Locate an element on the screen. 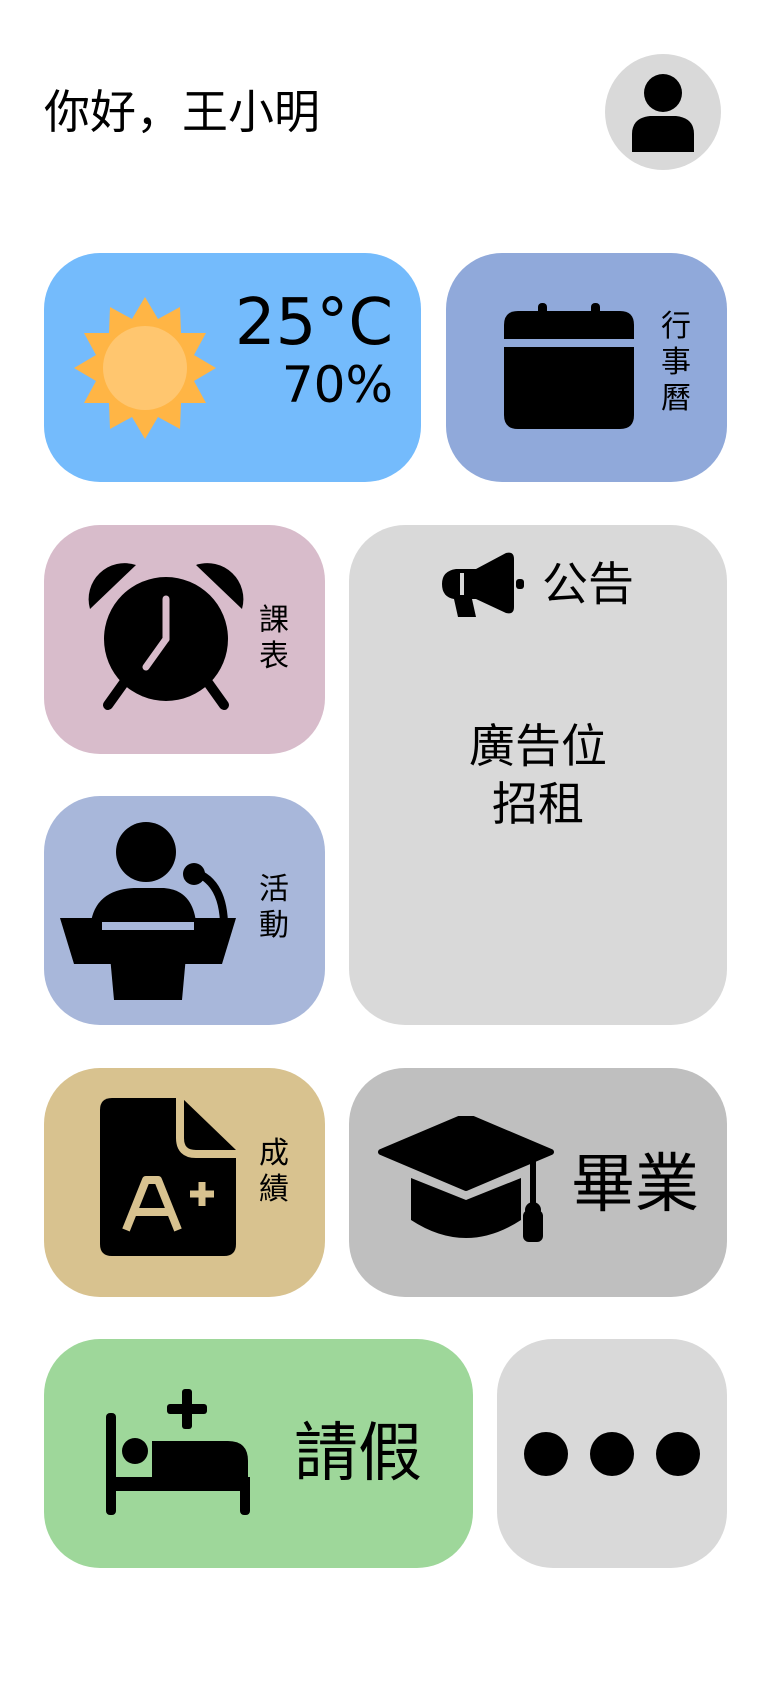 The height and width of the screenshot is (1688, 780). ad-text-line2: 招租 is located at coordinates (538, 804).